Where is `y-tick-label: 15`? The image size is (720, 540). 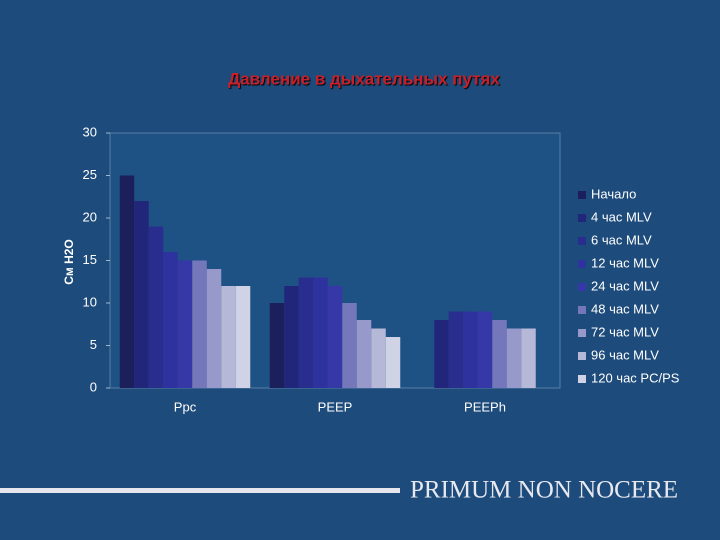 y-tick-label: 15 is located at coordinates (90, 259).